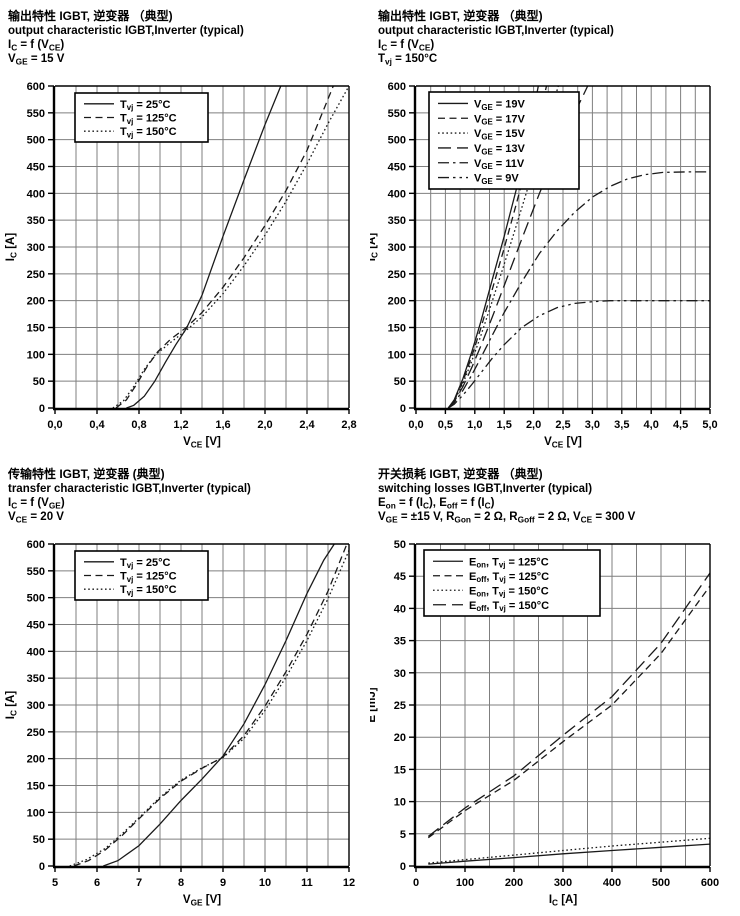 The image size is (740, 916). Describe the element at coordinates (400, 706) in the screenshot. I see `y-tick-label: 25` at that location.